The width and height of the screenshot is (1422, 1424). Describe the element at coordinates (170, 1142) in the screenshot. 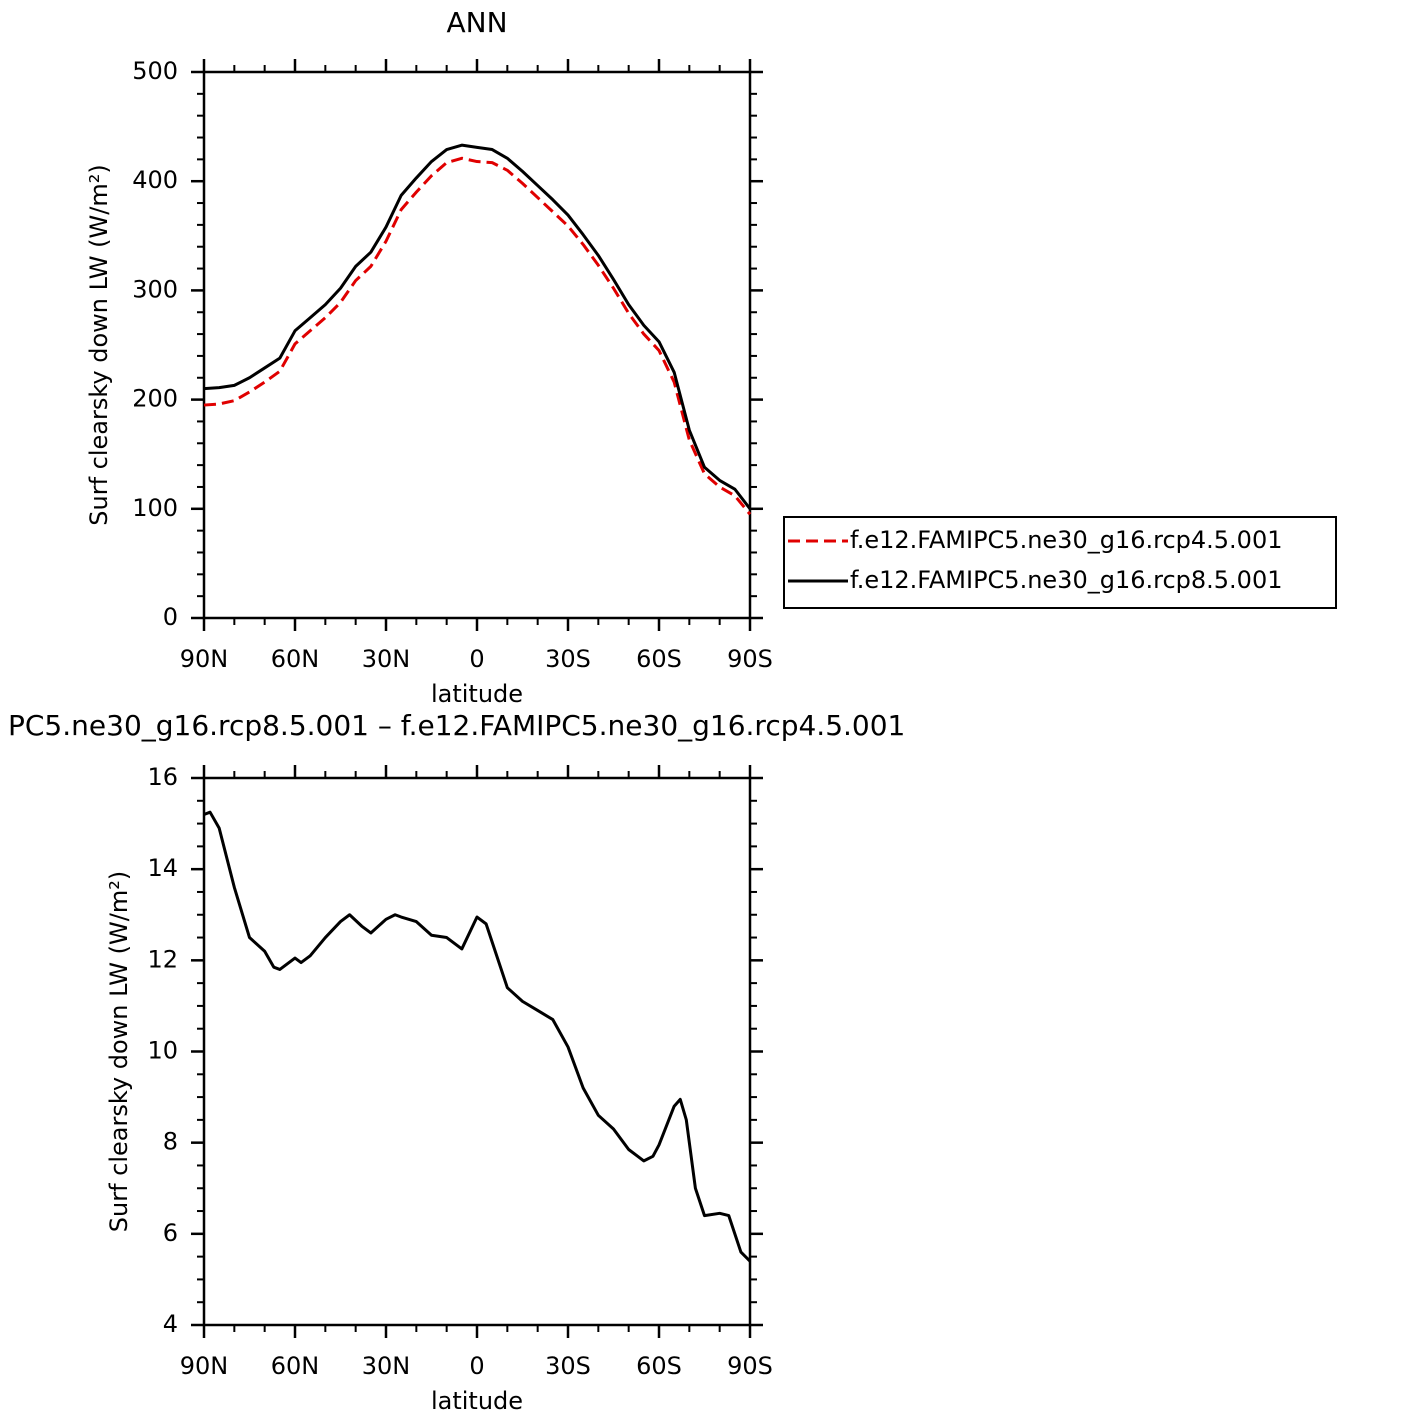

I see `y-tick-label: 8` at that location.